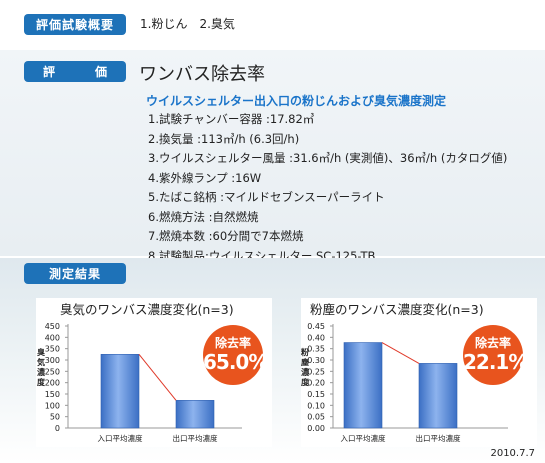 The width and height of the screenshot is (545, 463). What do you see at coordinates (316, 360) in the screenshot?
I see `y-tick-label: 0.30` at bounding box center [316, 360].